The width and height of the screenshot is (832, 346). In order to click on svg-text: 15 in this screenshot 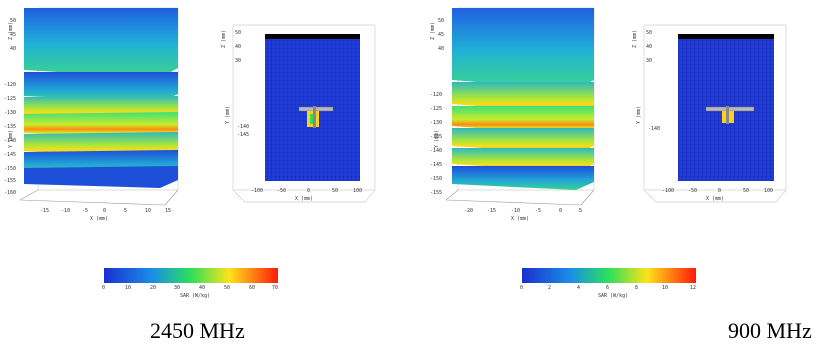, I will do `click(168, 211)`.